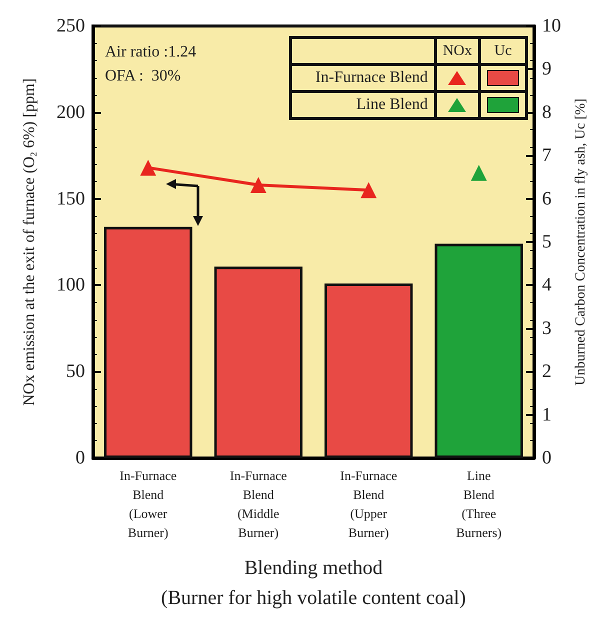  Describe the element at coordinates (547, 285) in the screenshot. I see `y2-tick-label: 4` at that location.